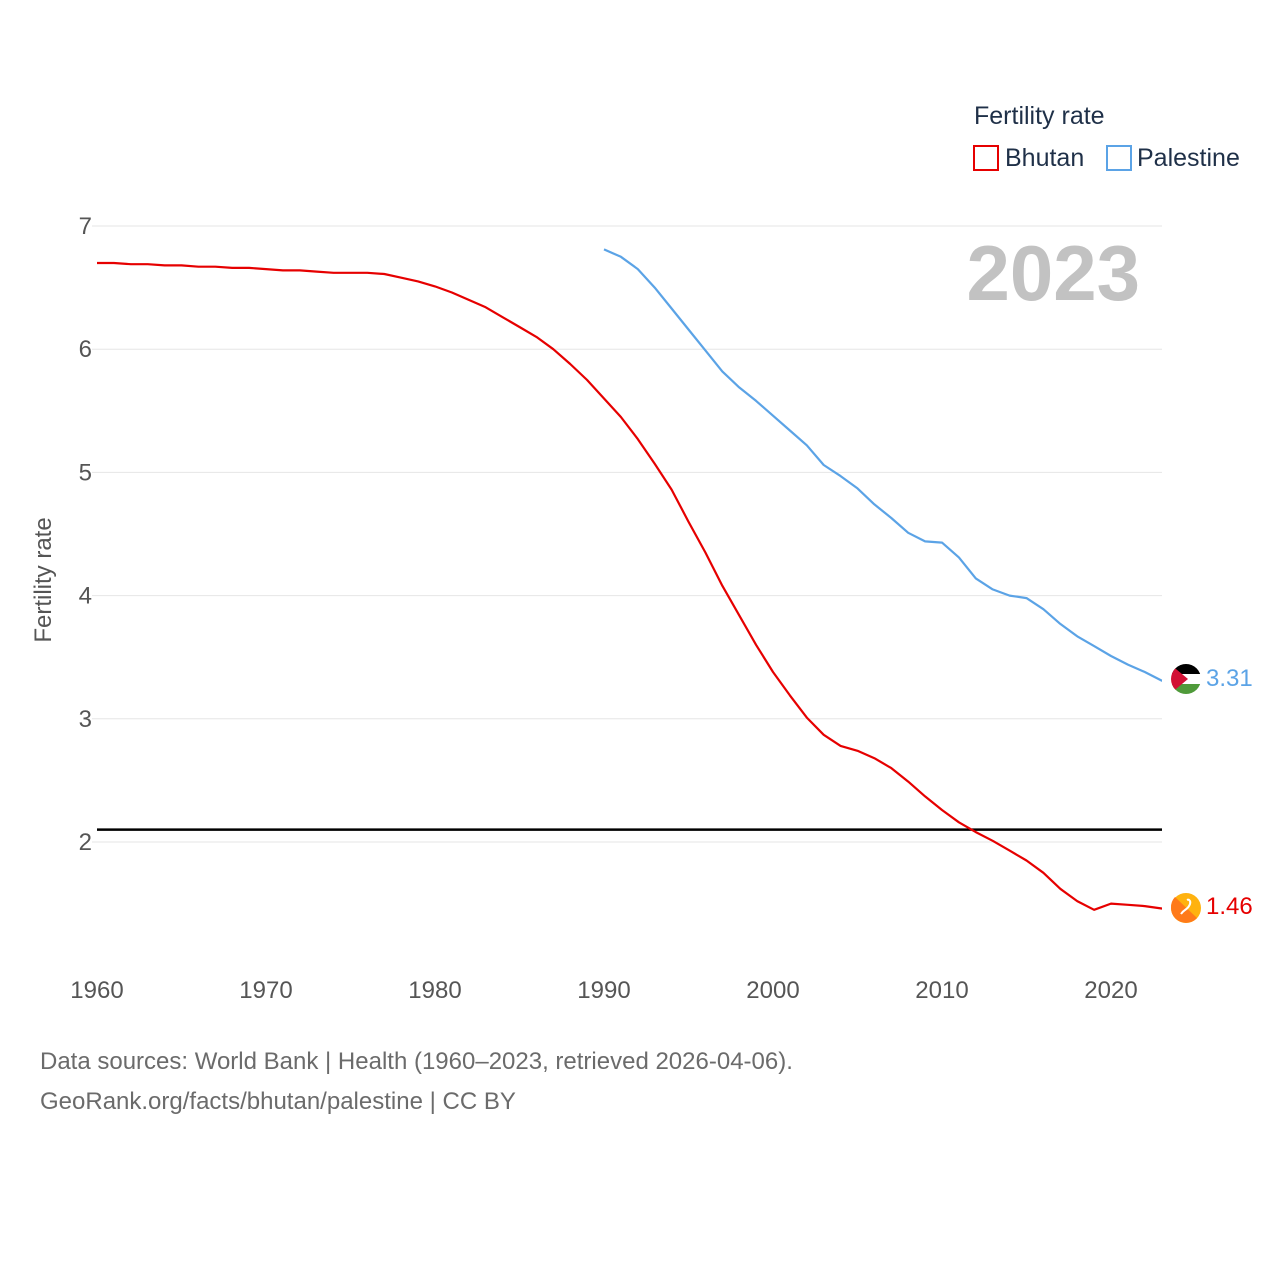 The height and width of the screenshot is (1280, 1280). Describe the element at coordinates (85, 842) in the screenshot. I see `y-tick-2: 2` at that location.